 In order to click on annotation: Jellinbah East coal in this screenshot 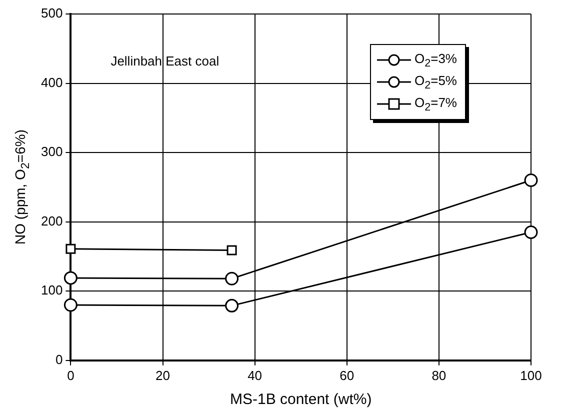, I will do `click(165, 61)`.